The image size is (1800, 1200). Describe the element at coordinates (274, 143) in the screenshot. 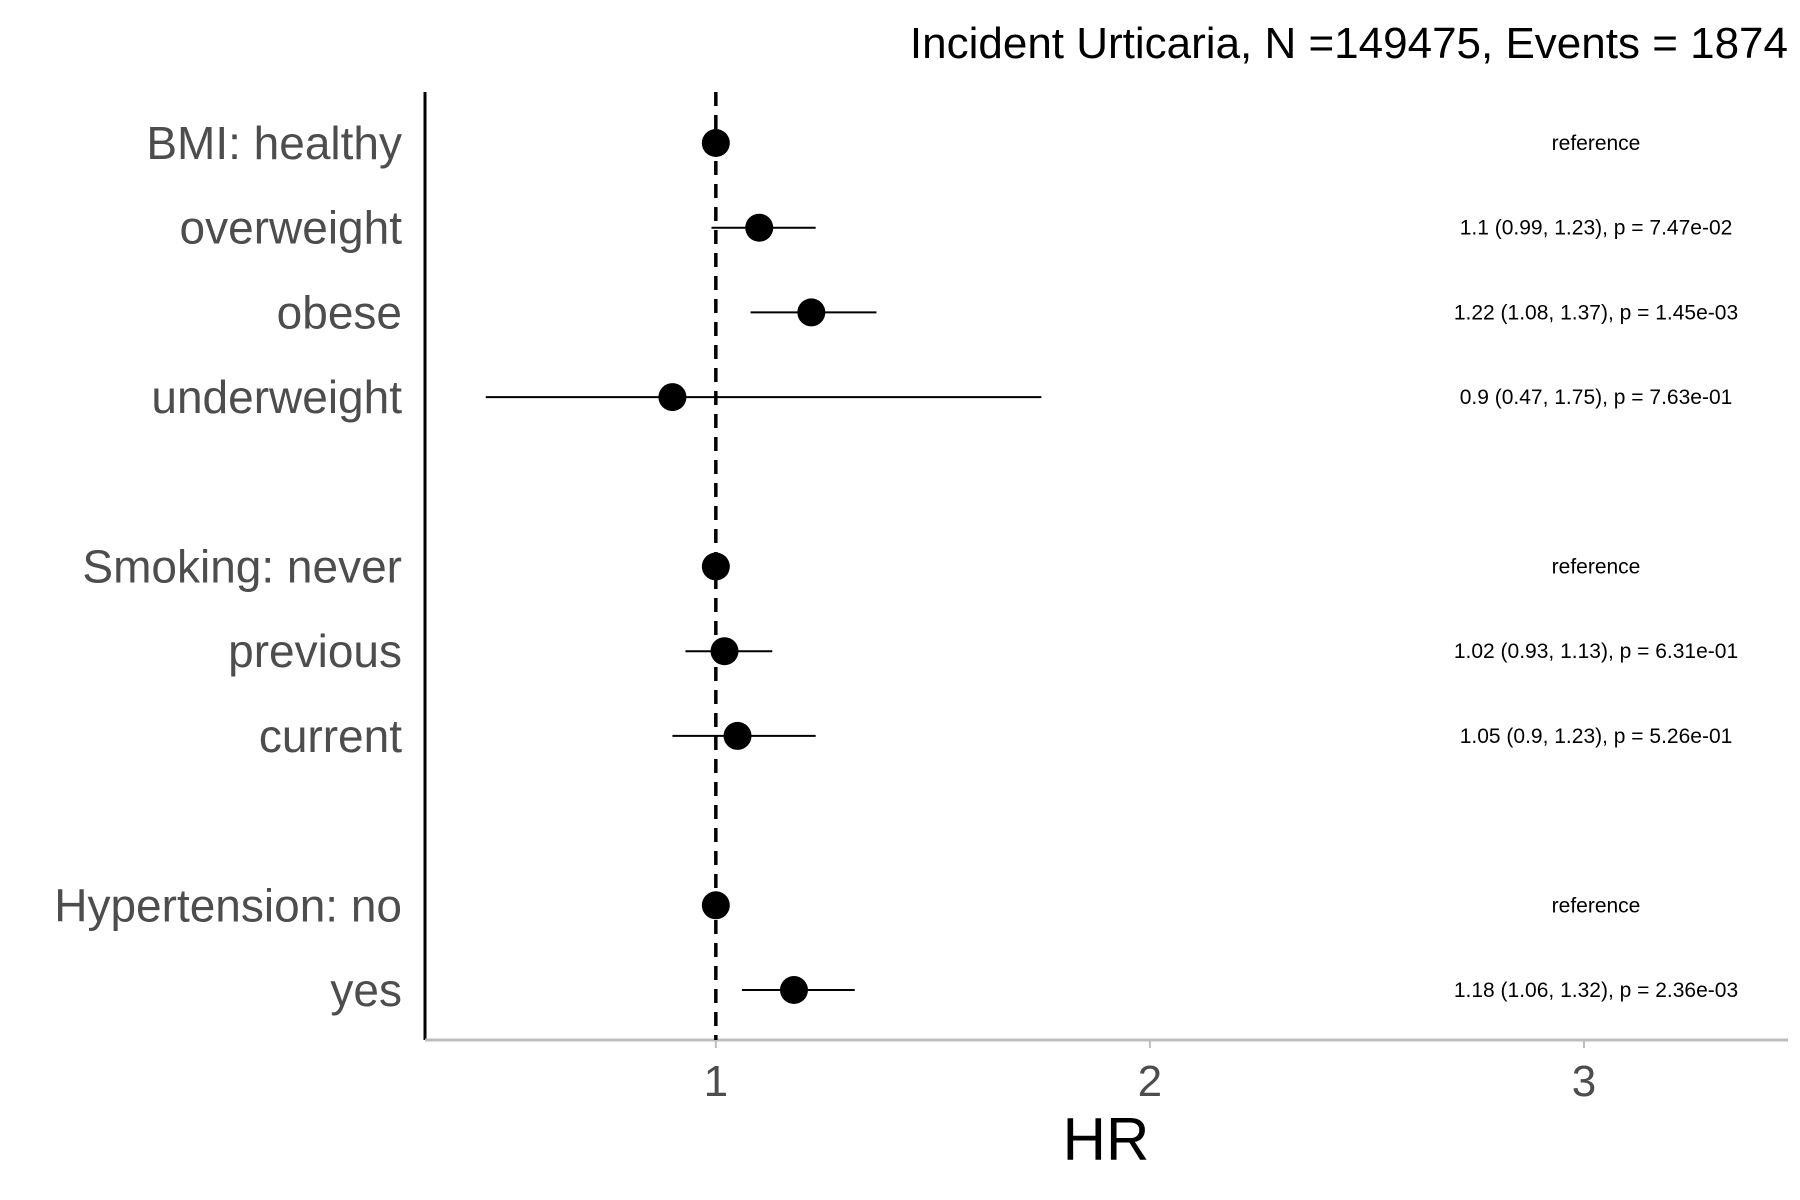

I see `row-label: BMI: healthy` at that location.